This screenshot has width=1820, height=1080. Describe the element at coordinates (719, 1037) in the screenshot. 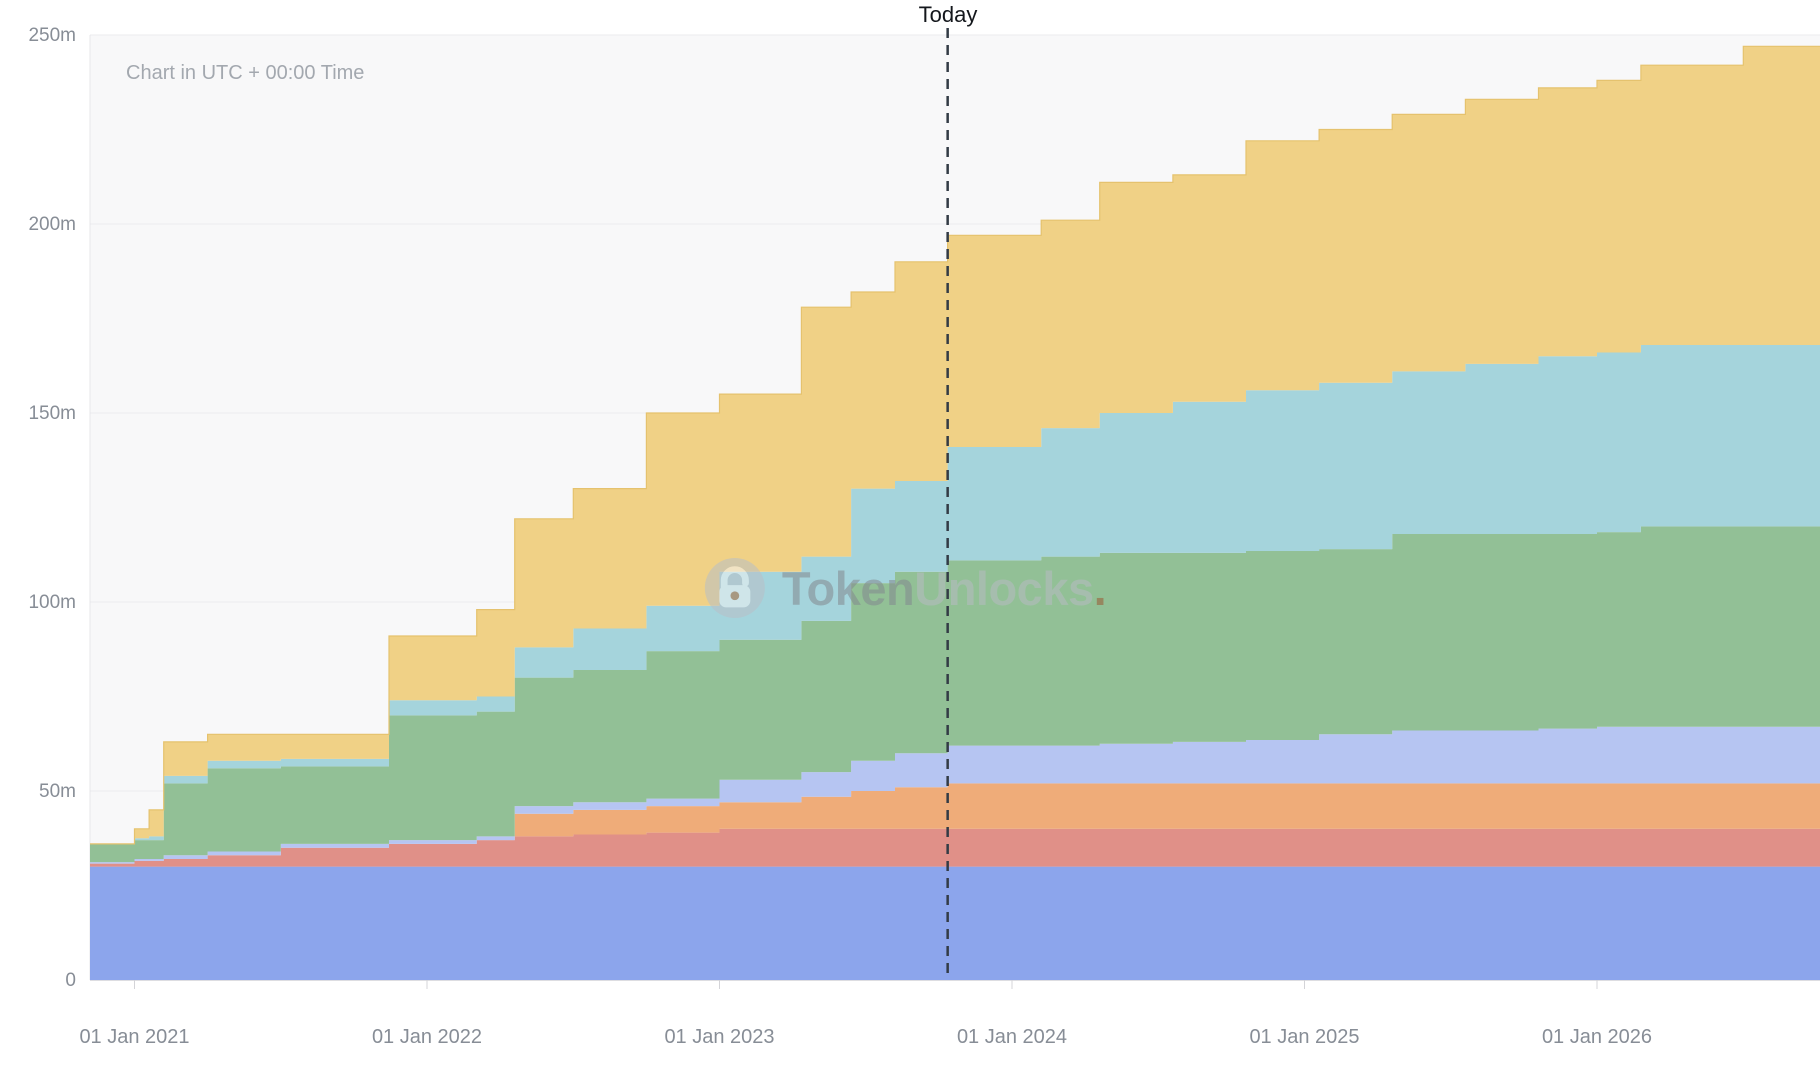

I see `x-tick-label: 01 Jan 2023` at that location.